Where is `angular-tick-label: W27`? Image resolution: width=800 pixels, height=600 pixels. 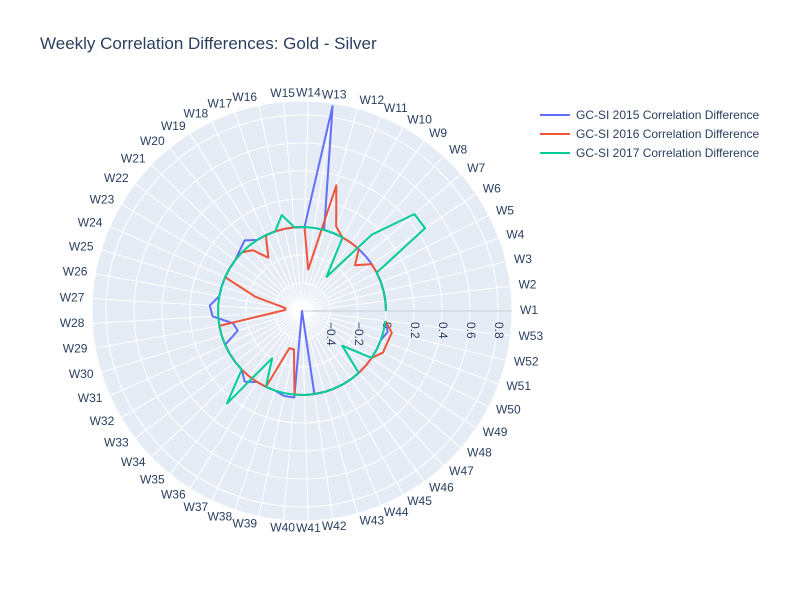
angular-tick-label: W27 is located at coordinates (72, 297).